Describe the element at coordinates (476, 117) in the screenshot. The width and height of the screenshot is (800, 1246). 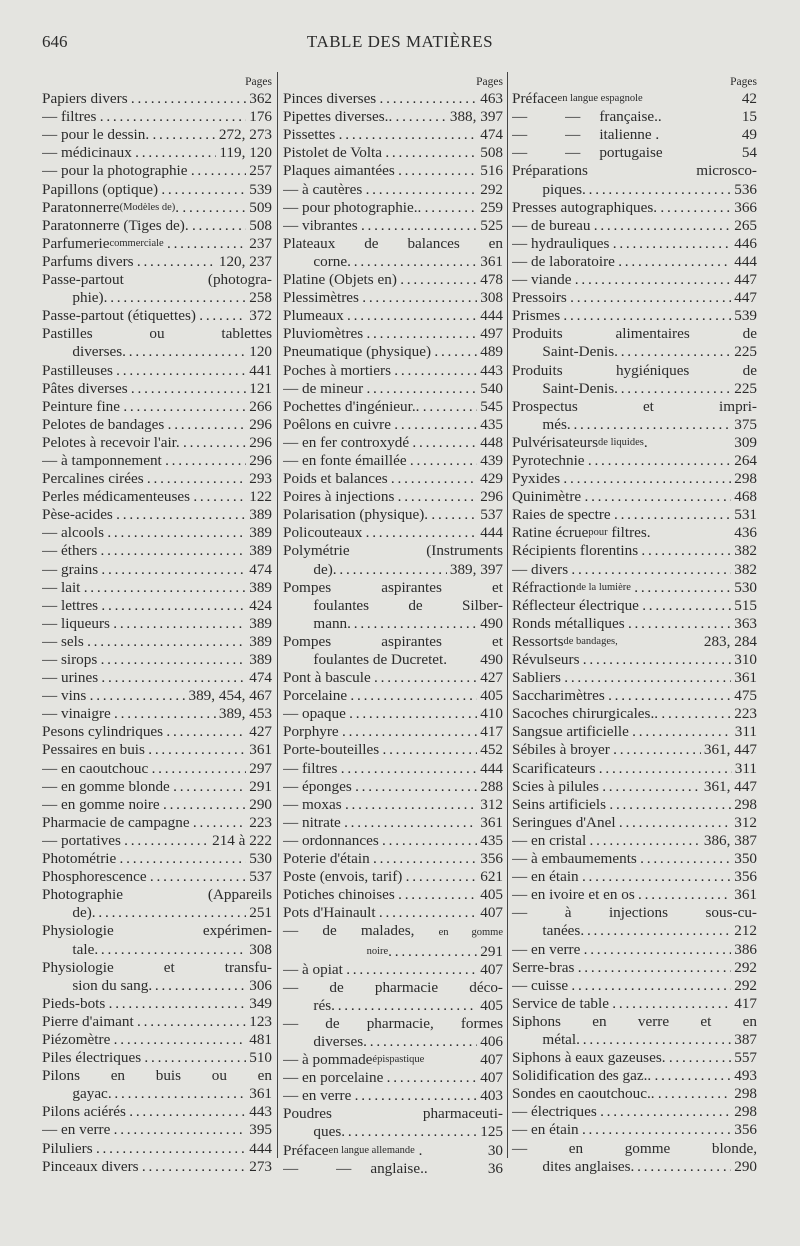
I see `page-reference: 388, 397` at that location.